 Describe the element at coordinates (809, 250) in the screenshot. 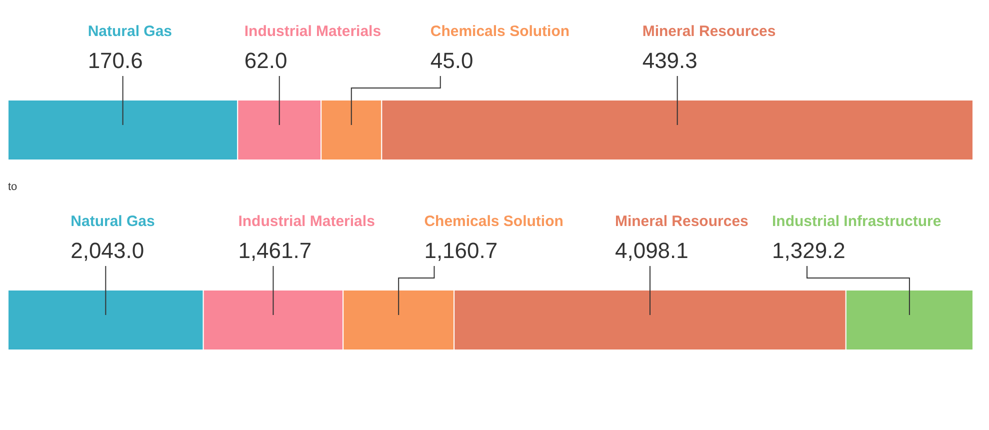

I see `data-label: 1,329.2` at that location.